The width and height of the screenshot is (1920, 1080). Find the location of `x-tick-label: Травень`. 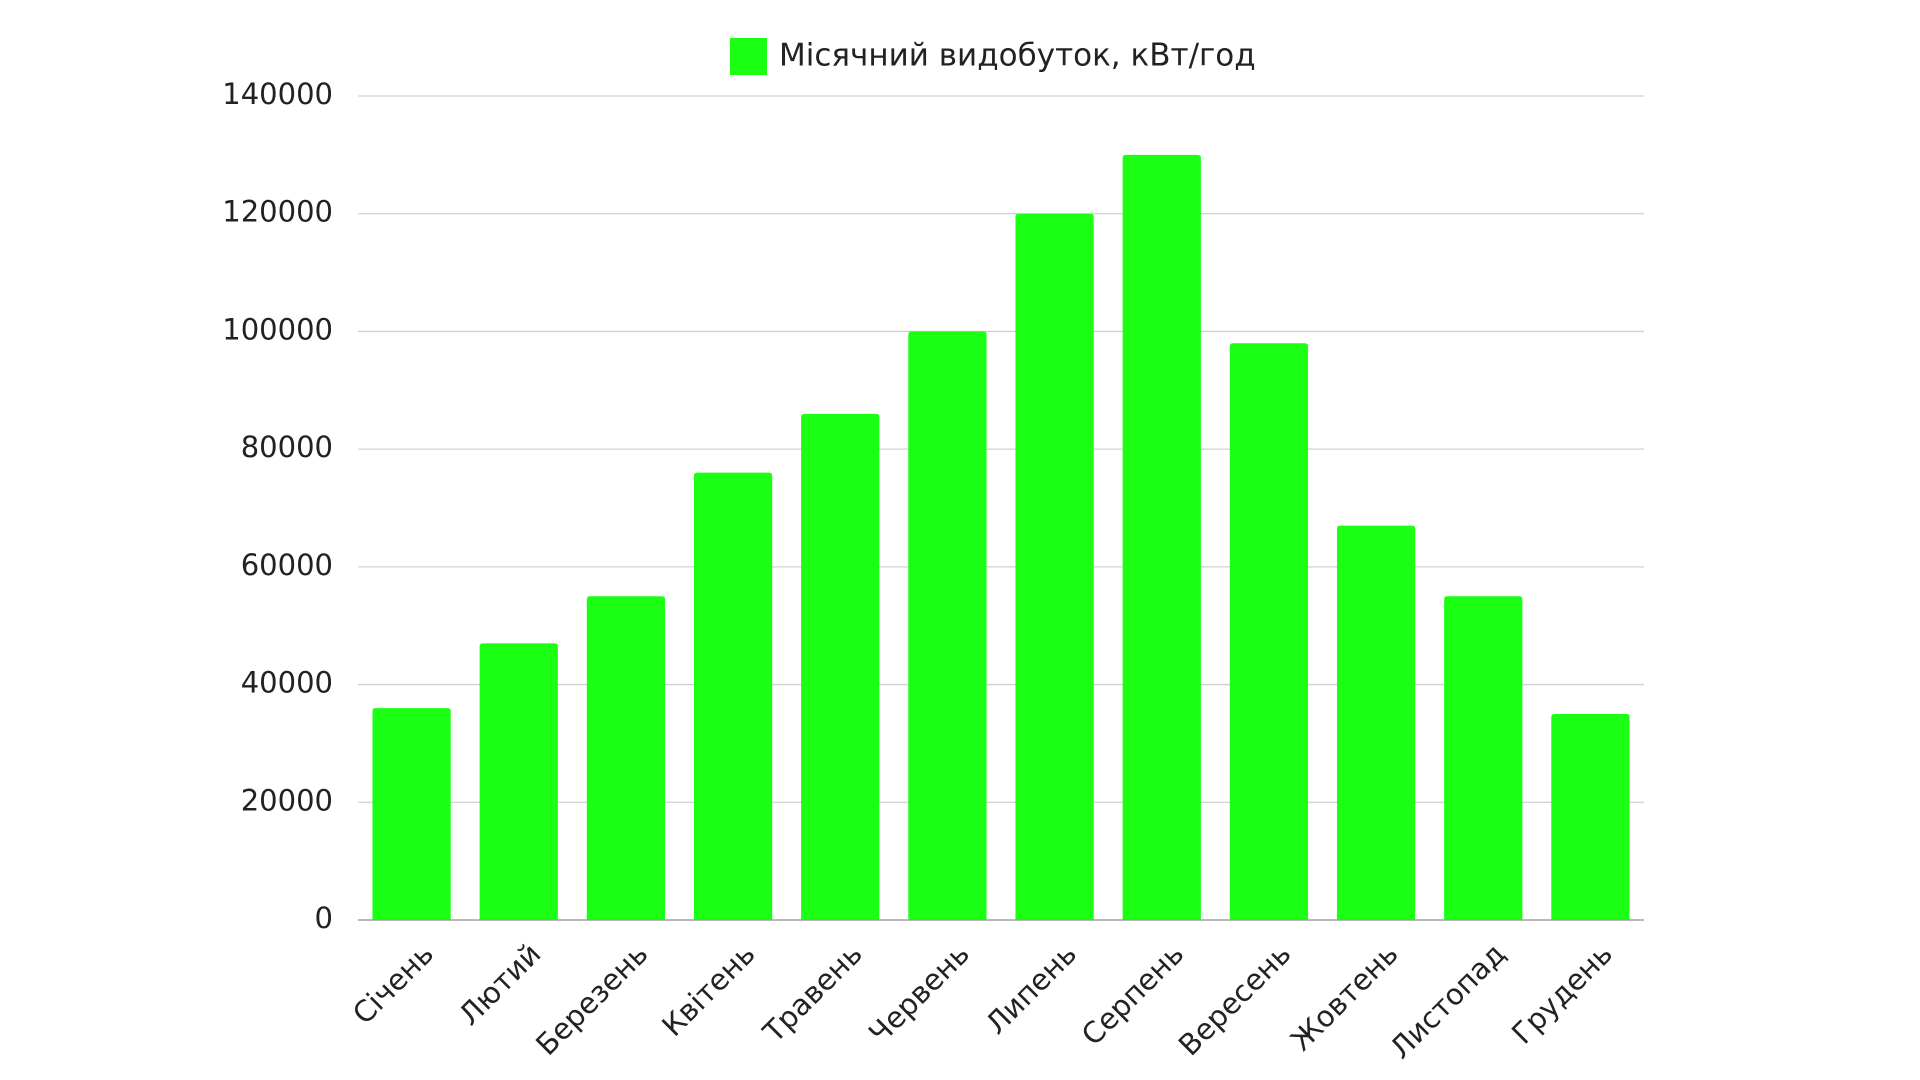

x-tick-label: Травень is located at coordinates (812, 993).